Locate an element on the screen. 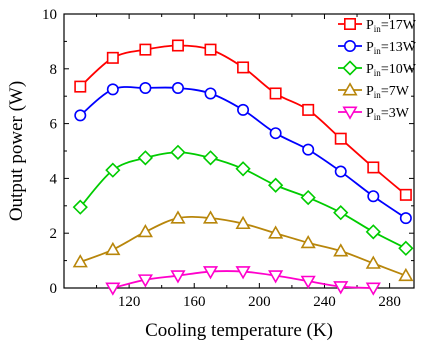 The width and height of the screenshot is (429, 350). y-tick-label: 6 is located at coordinates (54, 125).